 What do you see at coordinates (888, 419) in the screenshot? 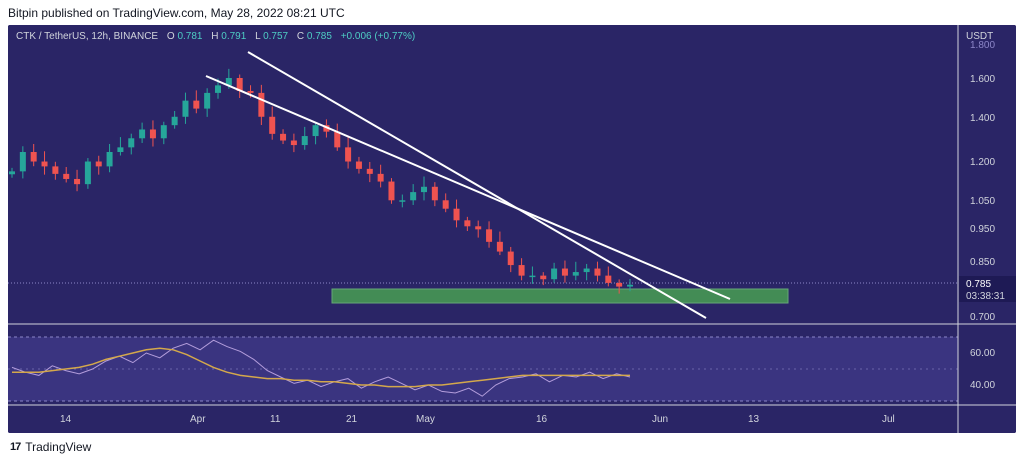
I see `x-tick-jul: Jul` at bounding box center [888, 419].